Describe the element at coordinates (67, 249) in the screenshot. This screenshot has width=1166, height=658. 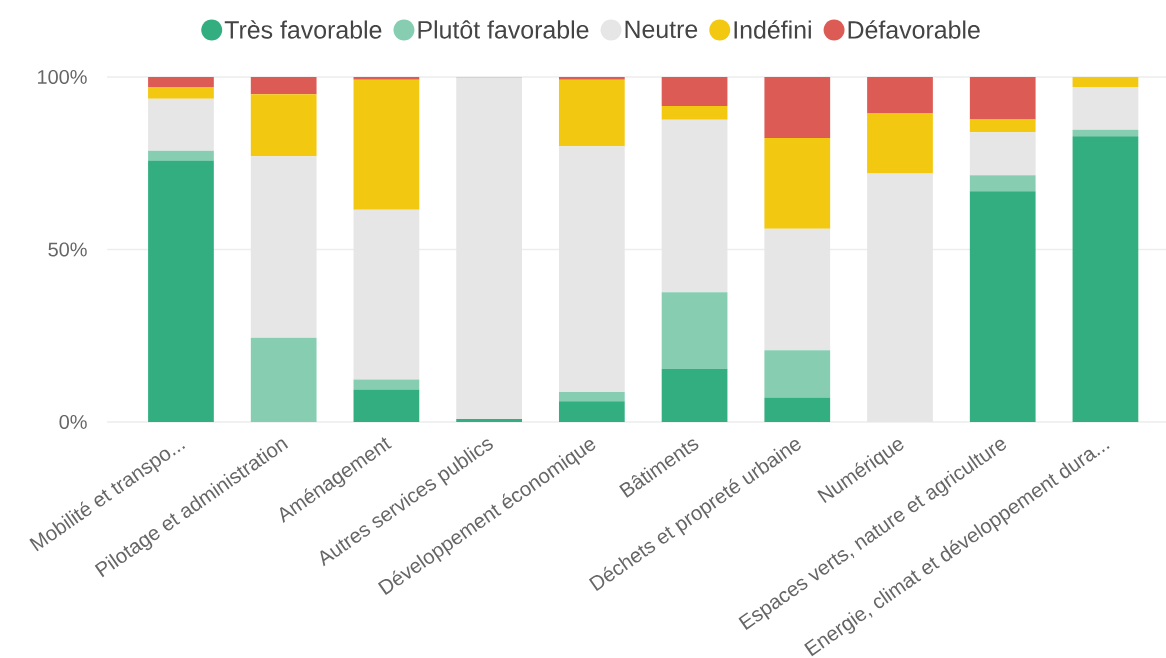
I see `y-tick-label: 50%` at that location.